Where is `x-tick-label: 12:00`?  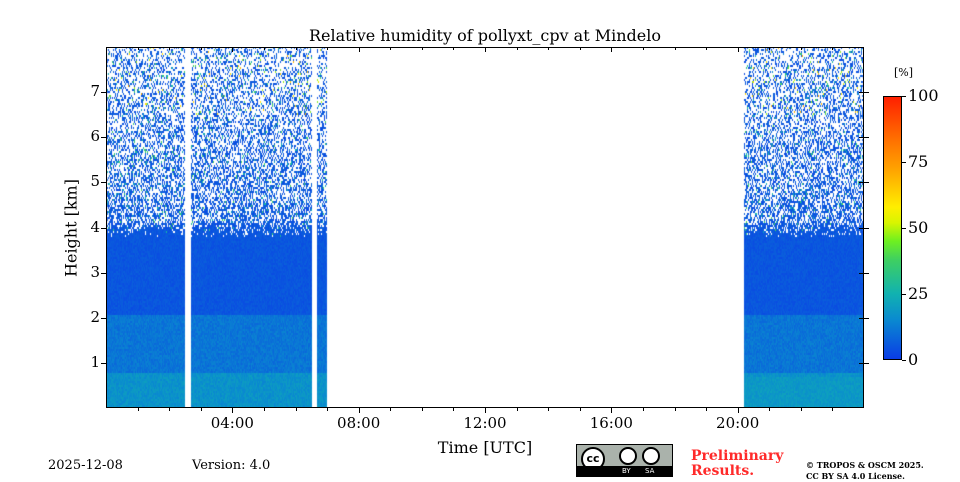 x-tick-label: 12:00 is located at coordinates (485, 423).